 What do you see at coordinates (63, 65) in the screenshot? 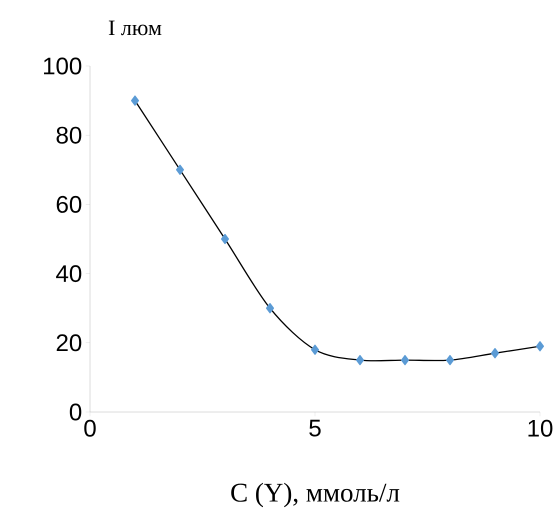
I see `y-tick-label: 100` at bounding box center [63, 65].